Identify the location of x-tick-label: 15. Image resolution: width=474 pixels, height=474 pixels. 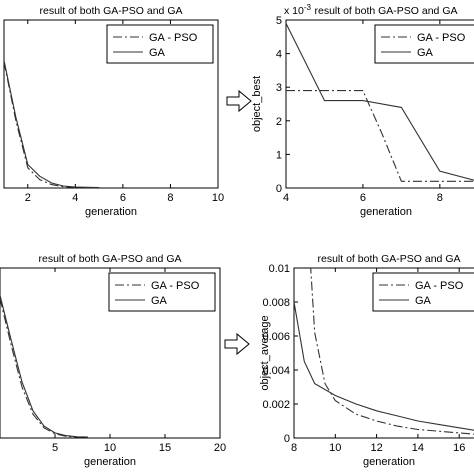
(165, 448).